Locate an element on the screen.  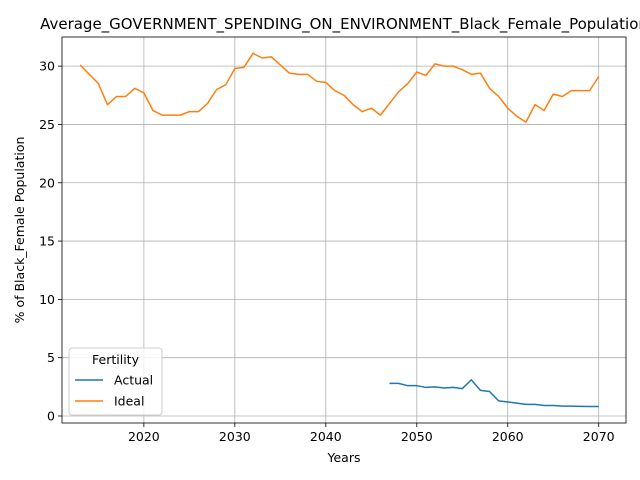
y-tick-label: 20 is located at coordinates (47, 182).